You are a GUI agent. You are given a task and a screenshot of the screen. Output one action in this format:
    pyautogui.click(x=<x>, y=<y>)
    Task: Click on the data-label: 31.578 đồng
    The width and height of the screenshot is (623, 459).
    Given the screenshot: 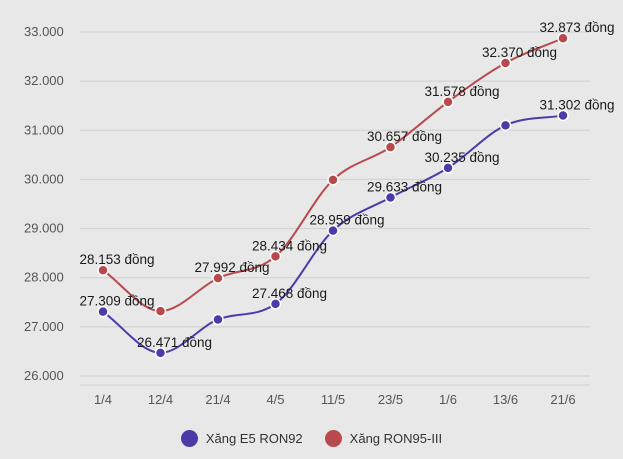 What is the action you would take?
    pyautogui.click(x=461, y=91)
    